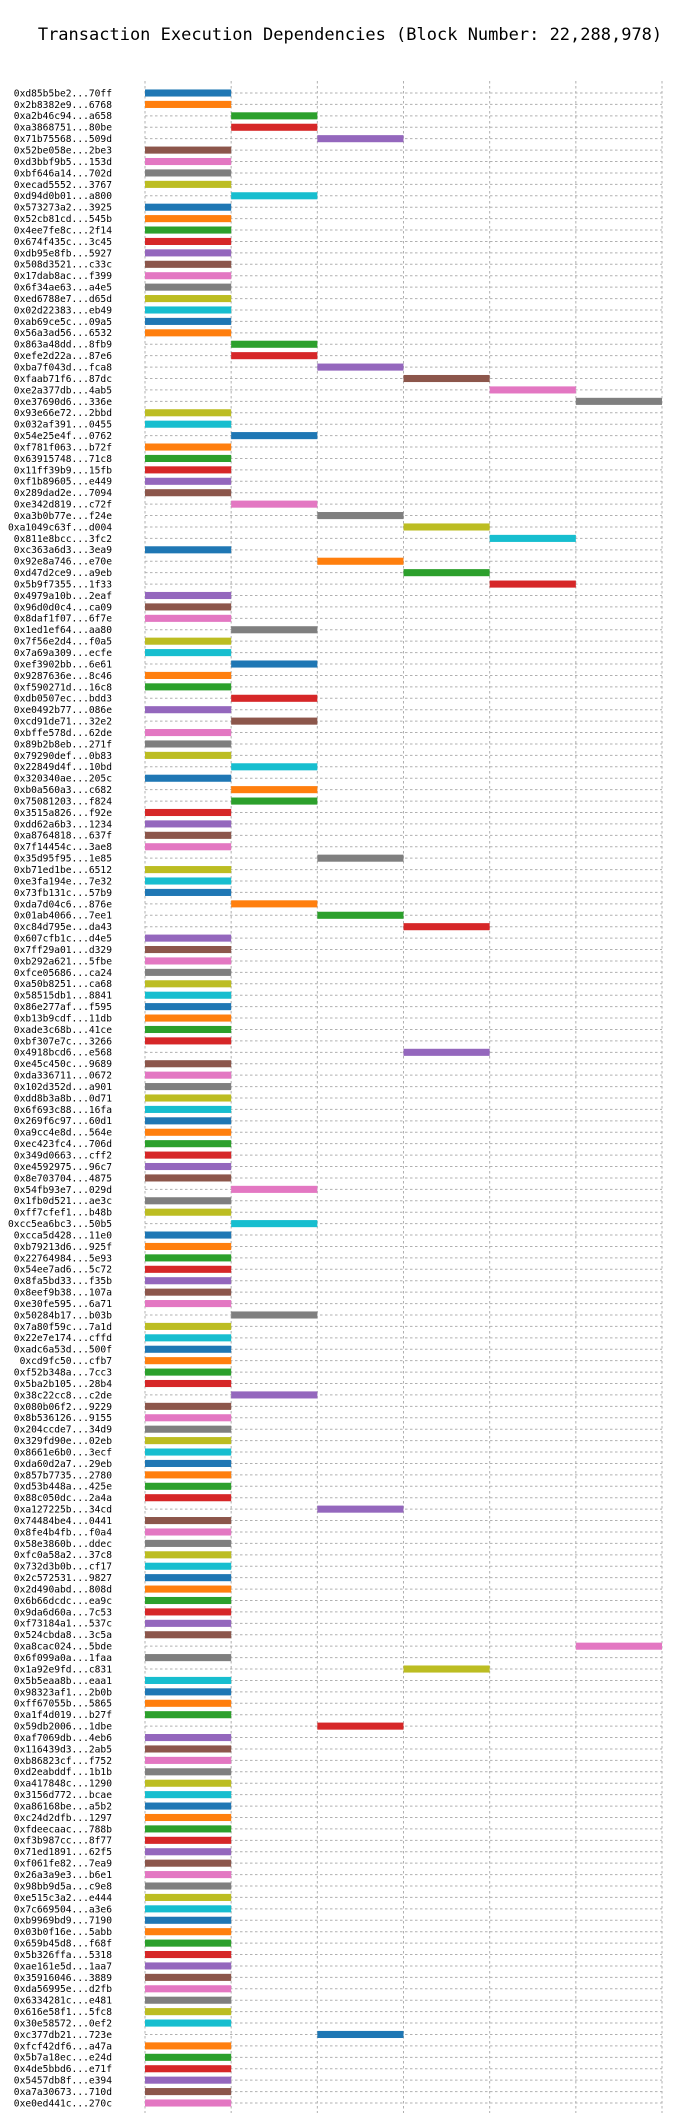  What do you see at coordinates (63, 767) in the screenshot?
I see `transaction-label: 0x22849d4f...10bd` at bounding box center [63, 767].